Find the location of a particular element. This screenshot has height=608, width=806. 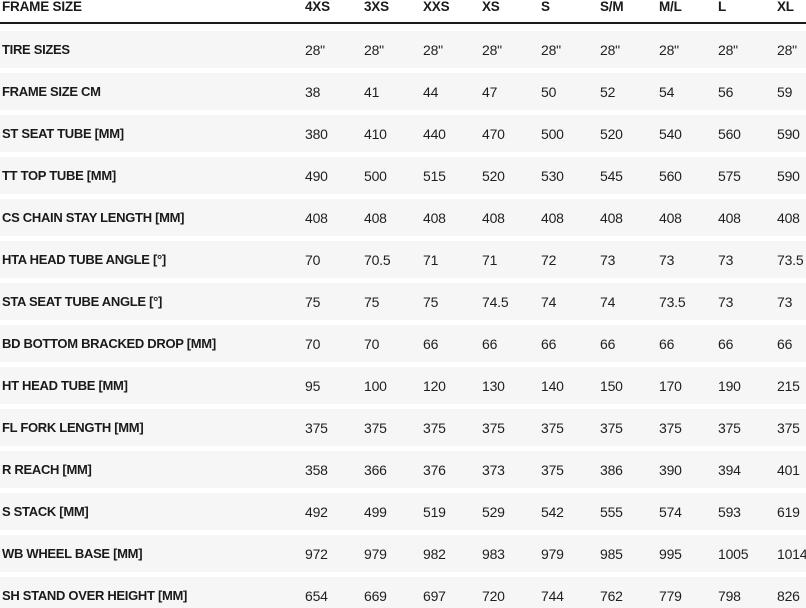

value-cell: 70.5 is located at coordinates (377, 259).